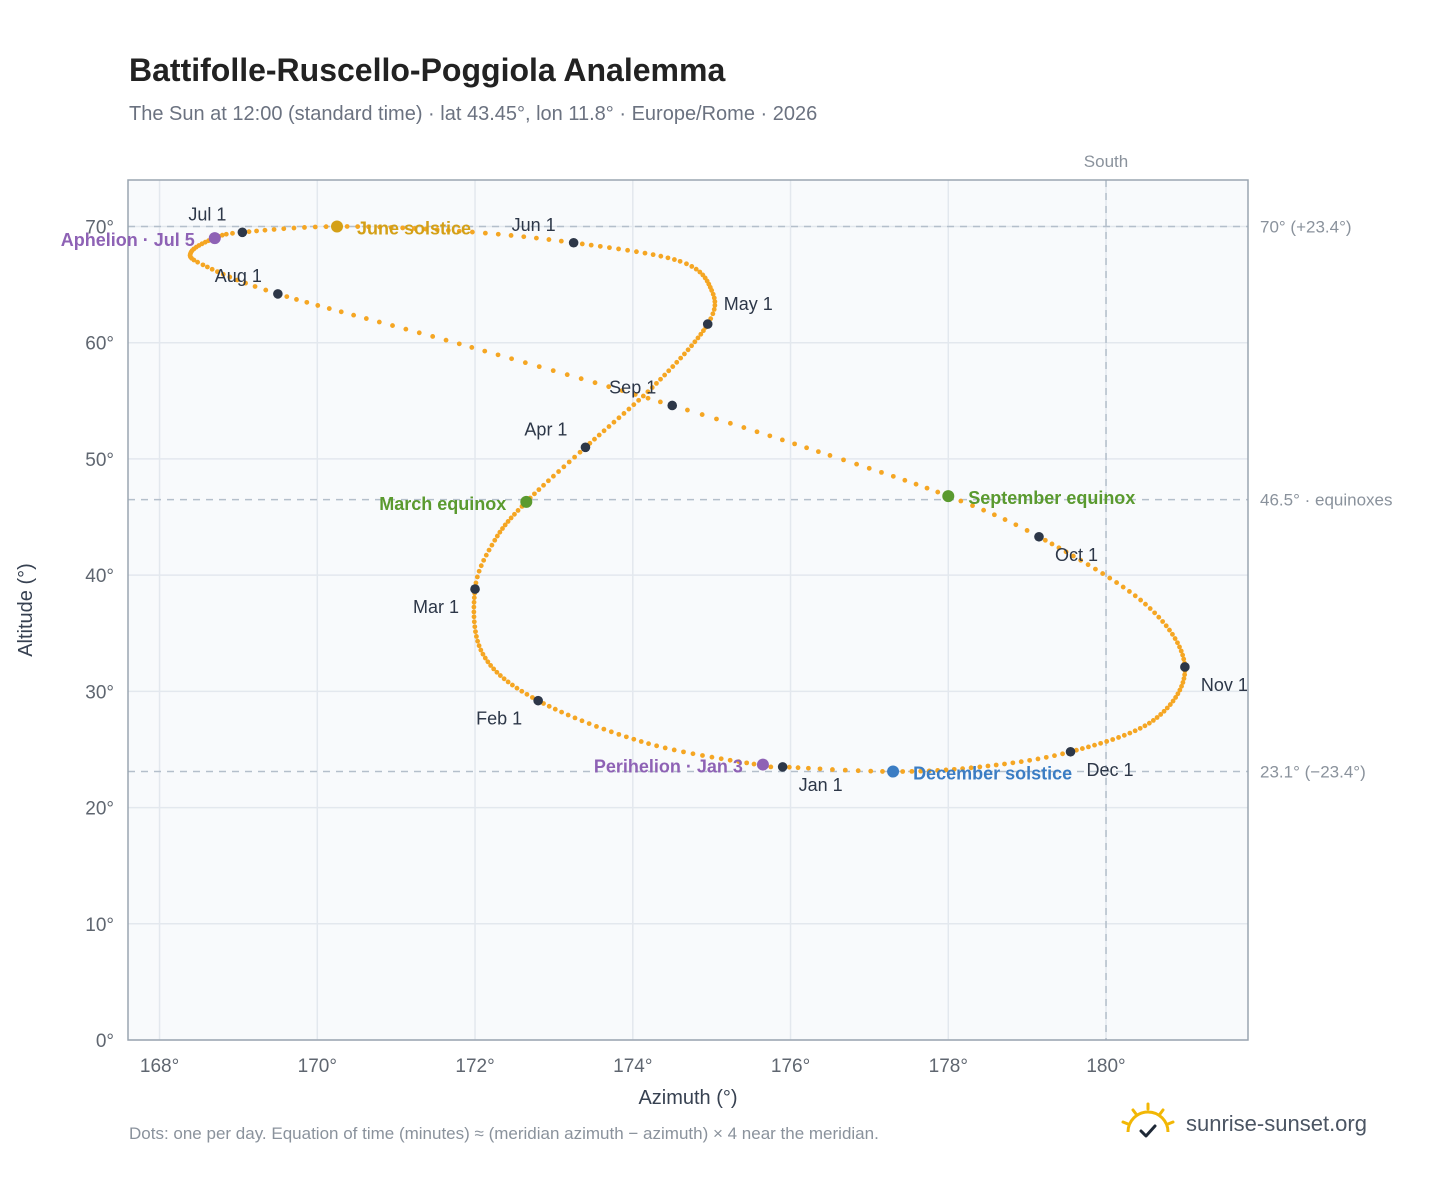 The height and width of the screenshot is (1188, 1448). What do you see at coordinates (442, 504) in the screenshot?
I see `event-label: March equinox` at bounding box center [442, 504].